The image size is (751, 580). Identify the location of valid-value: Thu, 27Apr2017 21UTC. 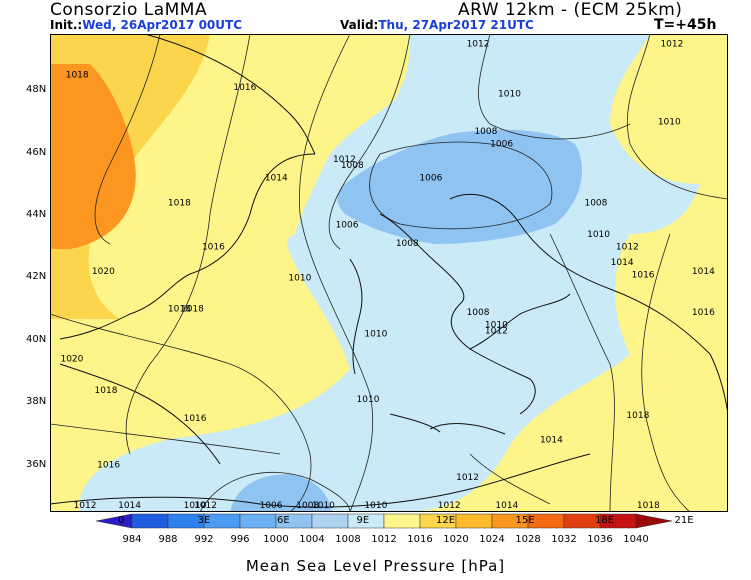
(456, 25).